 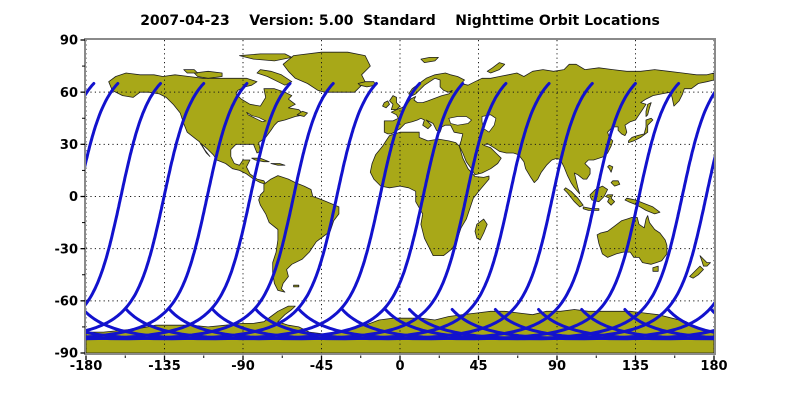 I want to click on y-tick-label: -60, so click(x=67, y=301).